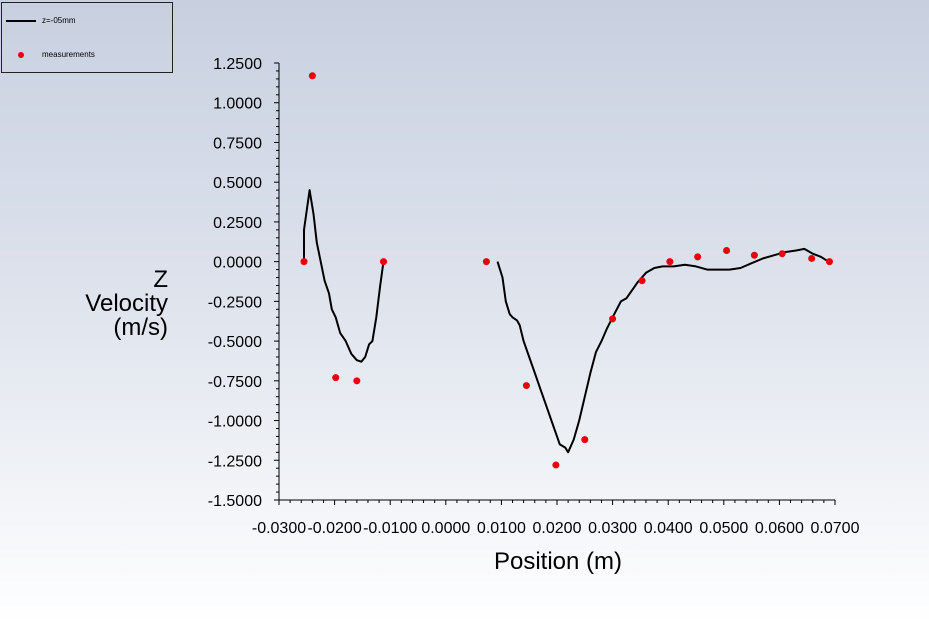 This screenshot has height=626, width=929. Describe the element at coordinates (160, 279) in the screenshot. I see `y-axis-label-line-1: Z` at that location.